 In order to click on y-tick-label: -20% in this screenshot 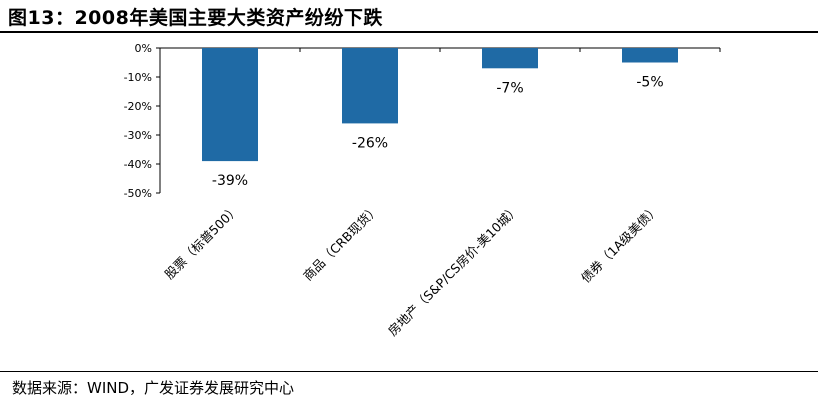, I will do `click(138, 106)`.